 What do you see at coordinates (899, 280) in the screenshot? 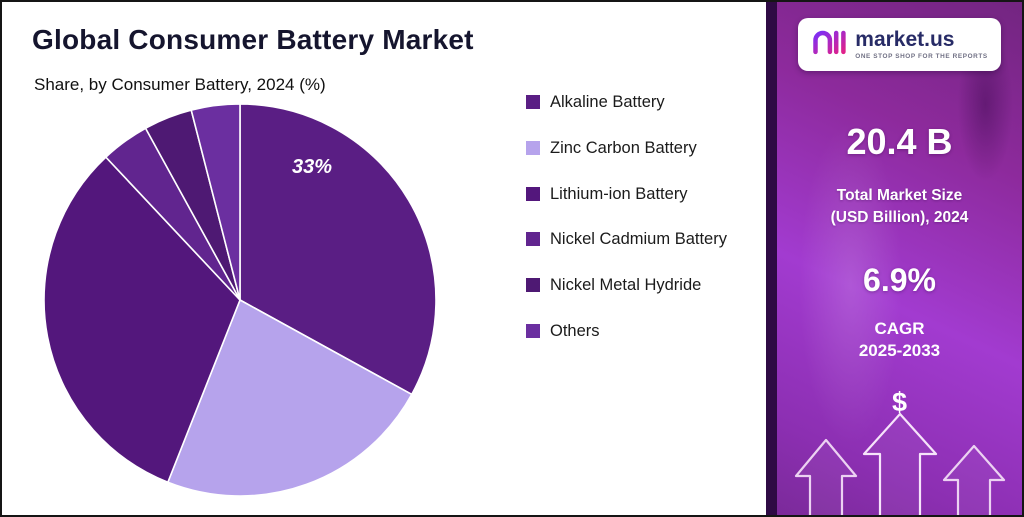
I see `cagr-value: 6.9%` at bounding box center [899, 280].